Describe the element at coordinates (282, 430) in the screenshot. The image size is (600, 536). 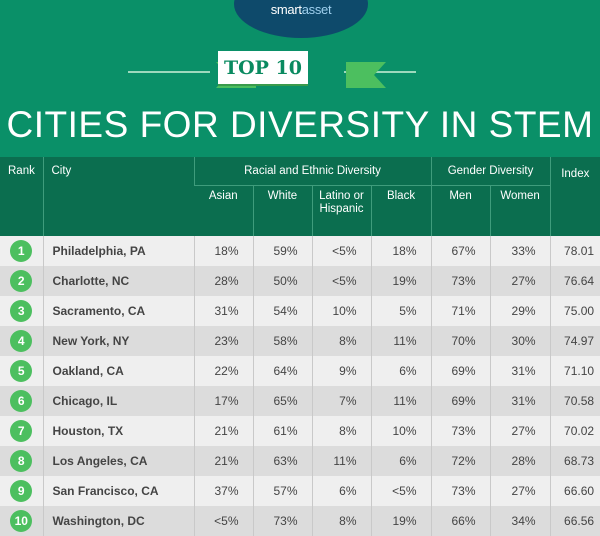
I see `white-cell: 61%` at that location.